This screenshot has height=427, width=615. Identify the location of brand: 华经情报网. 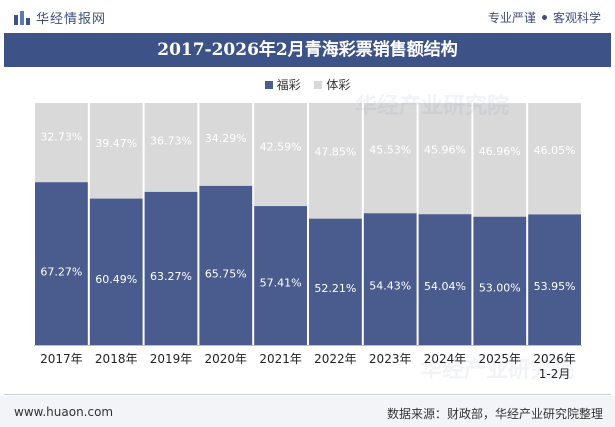
(60, 17).